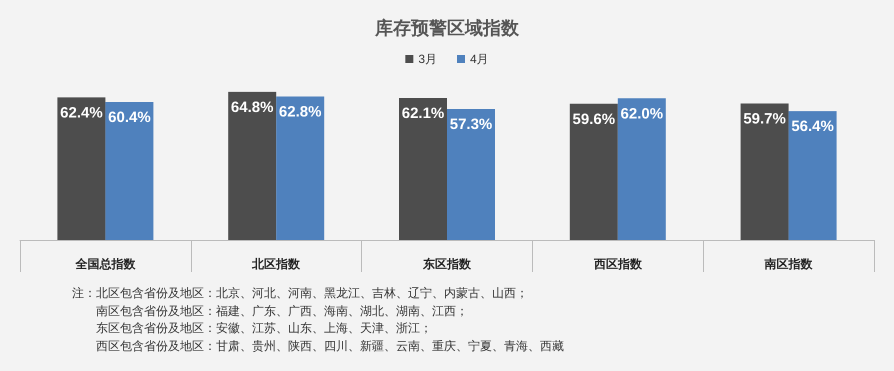  Describe the element at coordinates (129, 117) in the screenshot. I see `data-label: 60.4%` at that location.